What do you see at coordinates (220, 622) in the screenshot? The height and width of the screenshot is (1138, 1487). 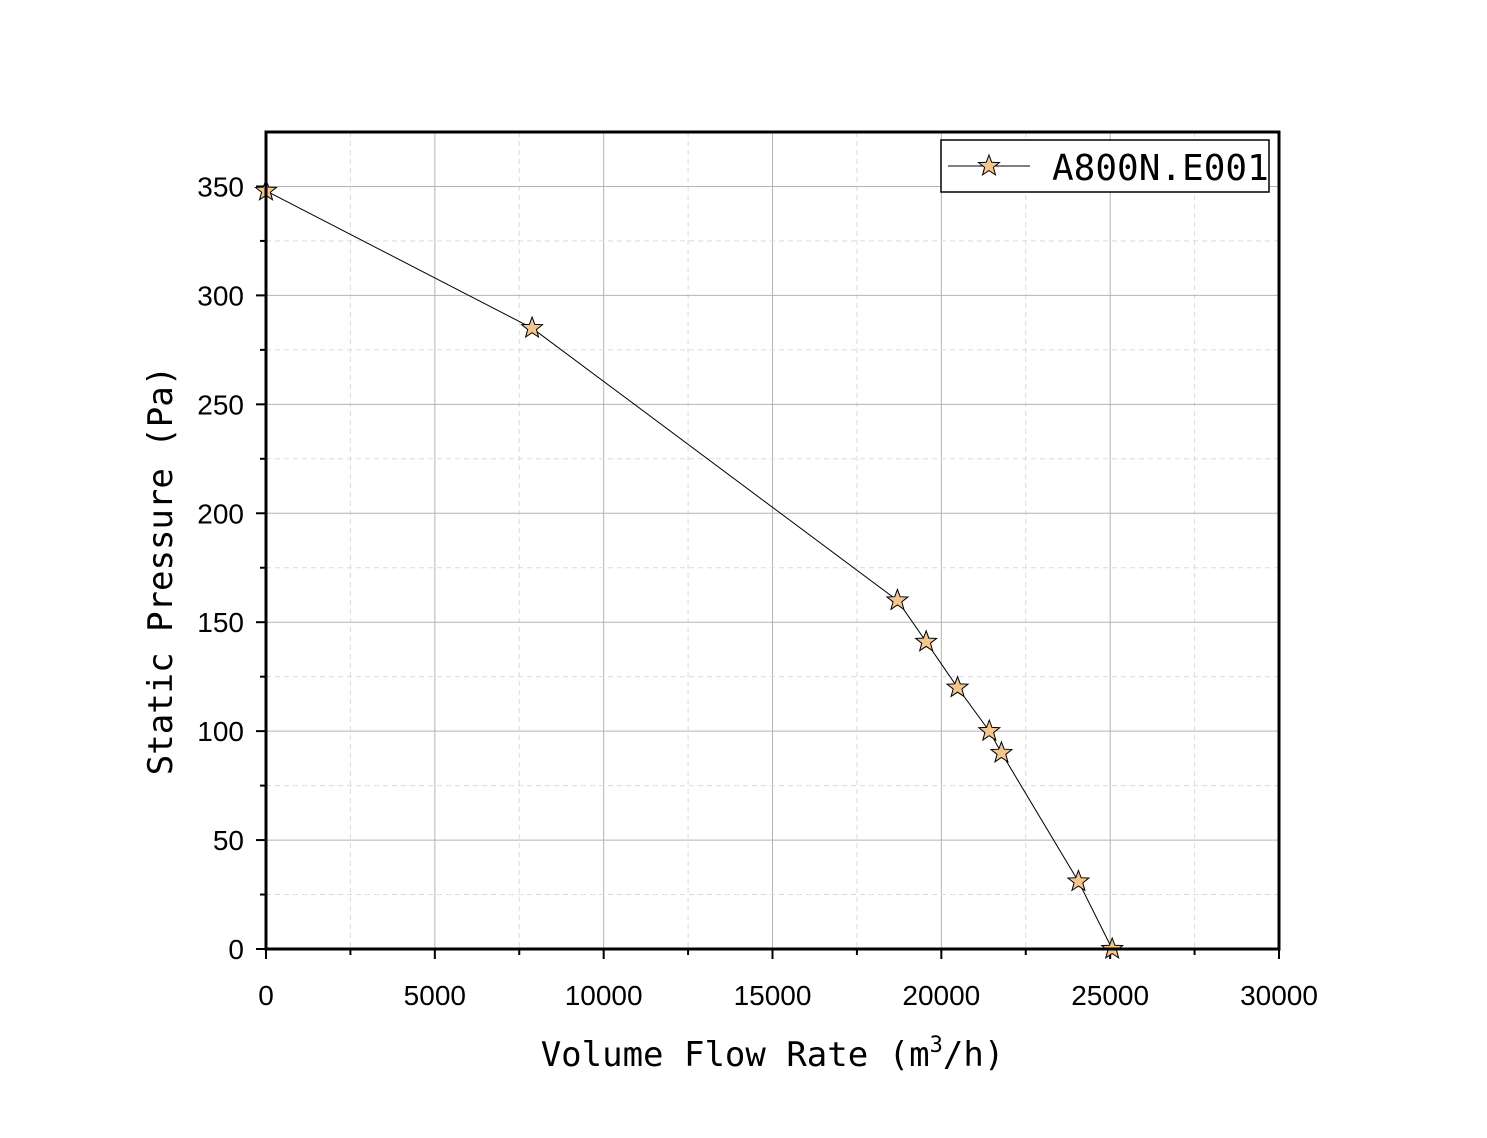 I see `y-tick-label: 150` at bounding box center [220, 622].